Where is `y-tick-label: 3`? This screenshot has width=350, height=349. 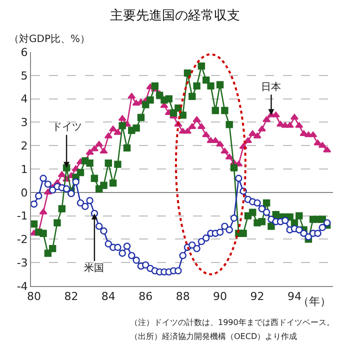 y-tick-label: 3 is located at coordinates (24, 123).